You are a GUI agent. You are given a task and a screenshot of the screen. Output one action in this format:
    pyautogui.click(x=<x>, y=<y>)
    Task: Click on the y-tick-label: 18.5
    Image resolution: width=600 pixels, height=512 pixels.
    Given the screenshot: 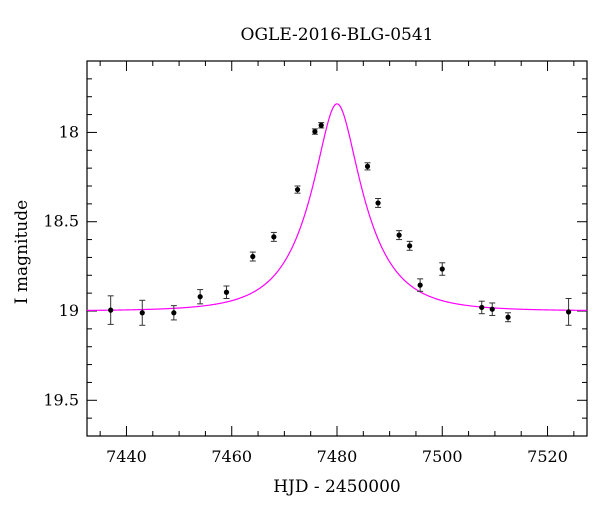 What is the action you would take?
    pyautogui.click(x=61, y=221)
    